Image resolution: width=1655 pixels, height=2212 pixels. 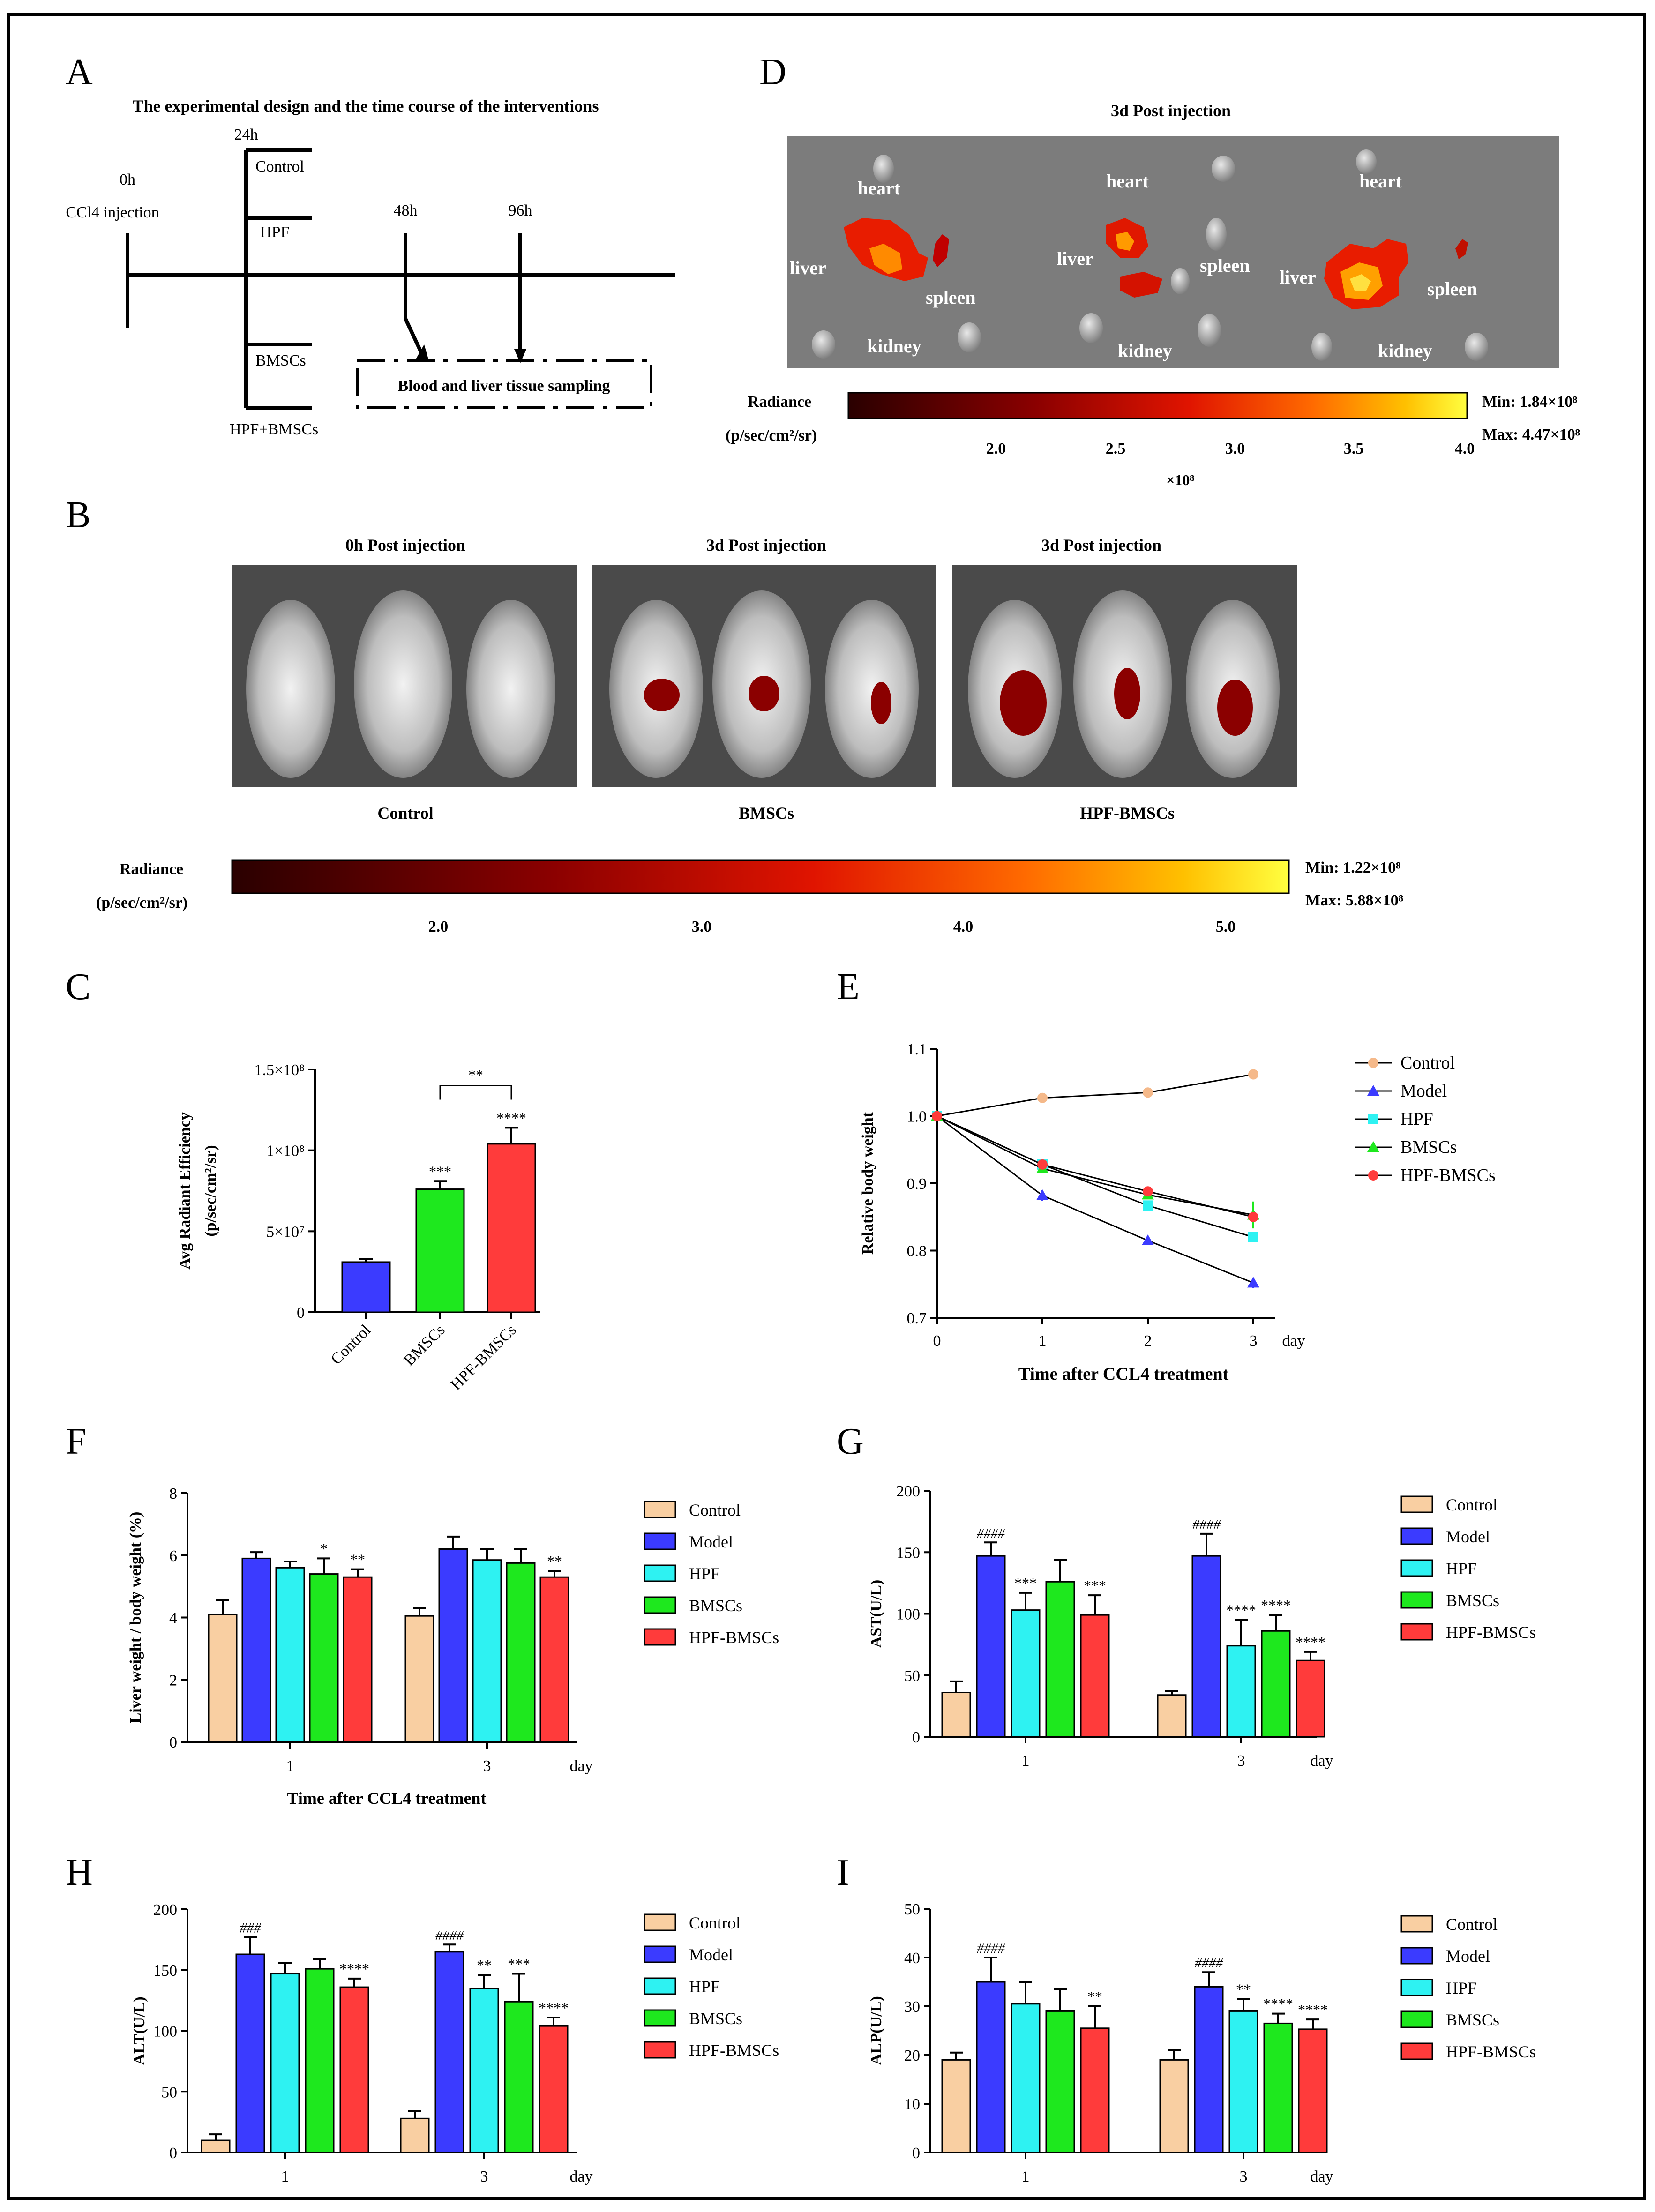 I want to click on y-axis-label: Liver weight / body weight (%), so click(x=135, y=1618).